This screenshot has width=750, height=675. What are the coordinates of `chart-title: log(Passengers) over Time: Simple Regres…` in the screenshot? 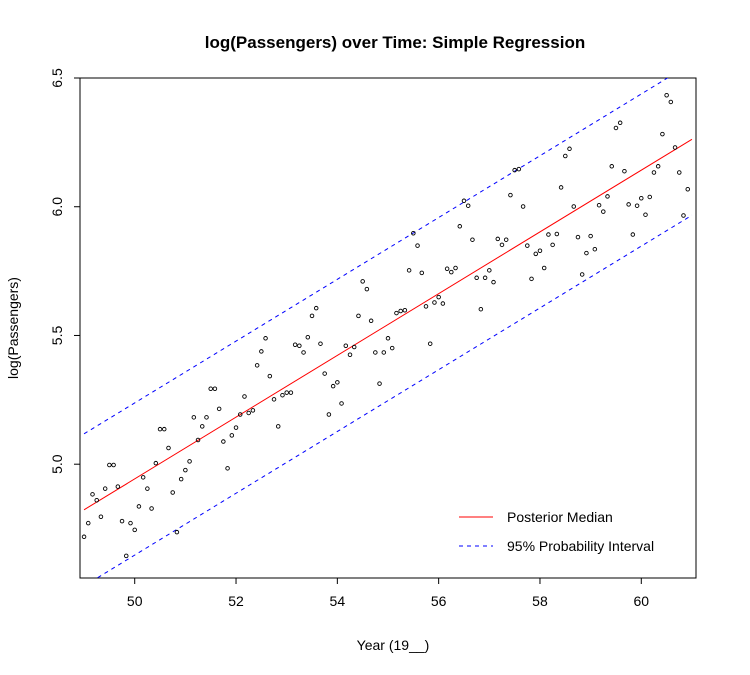 It's located at (395, 42).